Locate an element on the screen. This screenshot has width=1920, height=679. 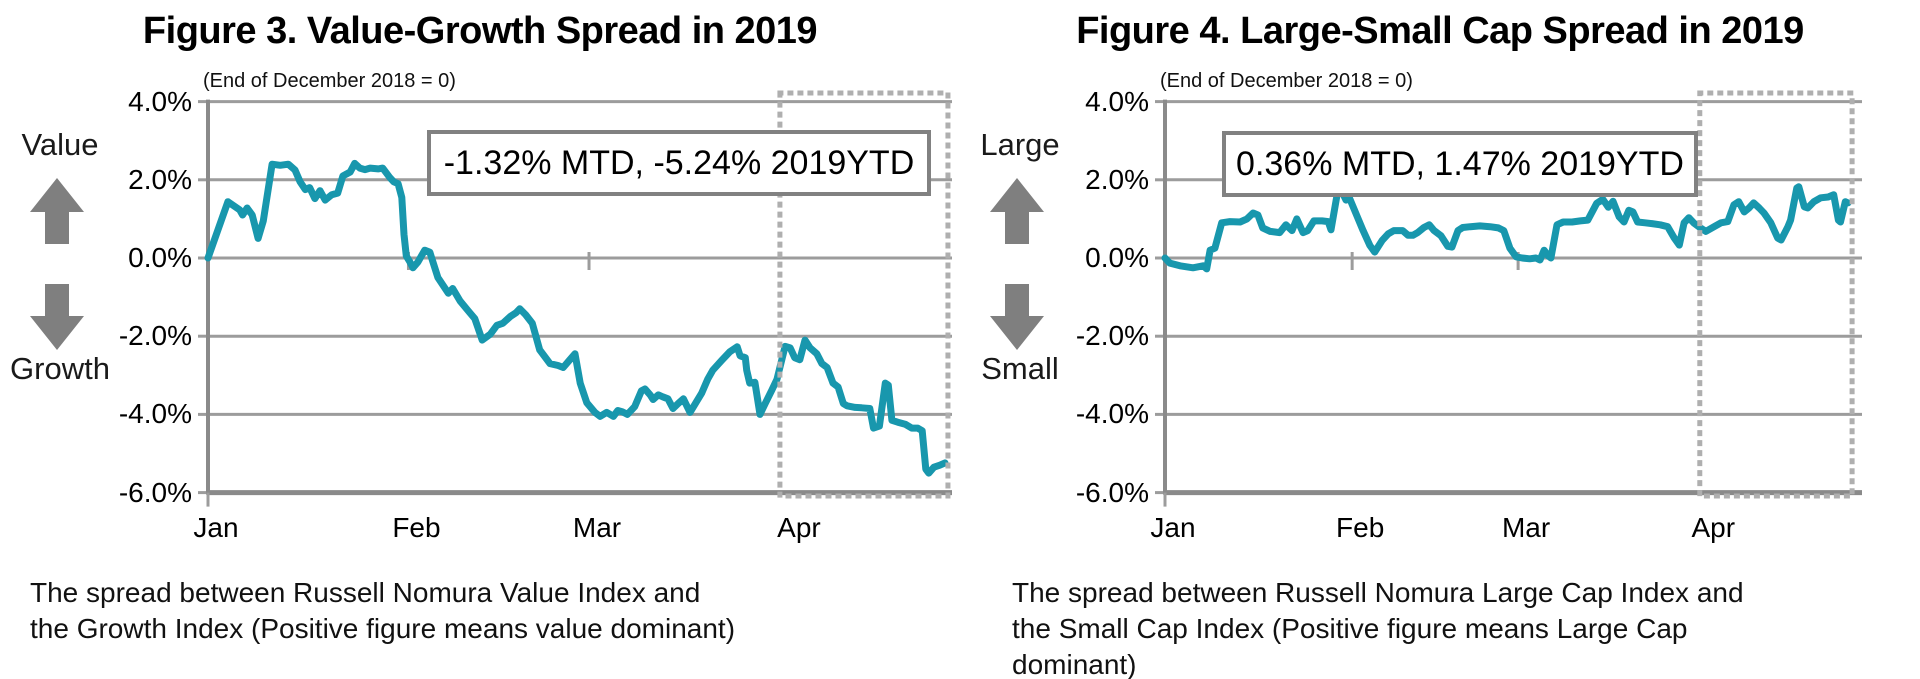
figure-3-annotation-box: -1.32% MTD, -5.24% 2019YTD is located at coordinates (679, 163).